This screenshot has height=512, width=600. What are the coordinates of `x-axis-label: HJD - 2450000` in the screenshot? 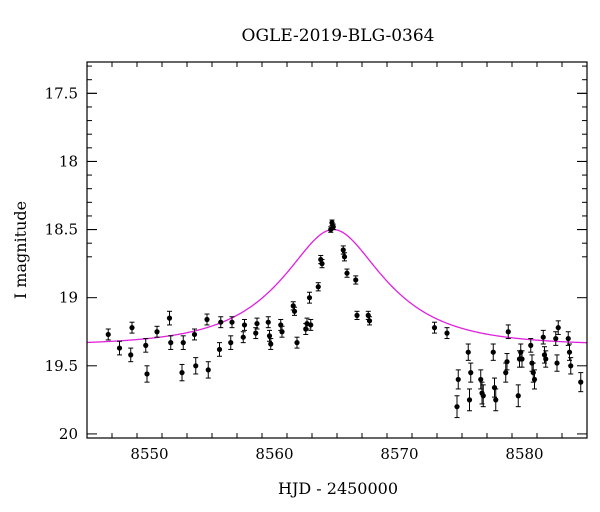 It's located at (338, 488).